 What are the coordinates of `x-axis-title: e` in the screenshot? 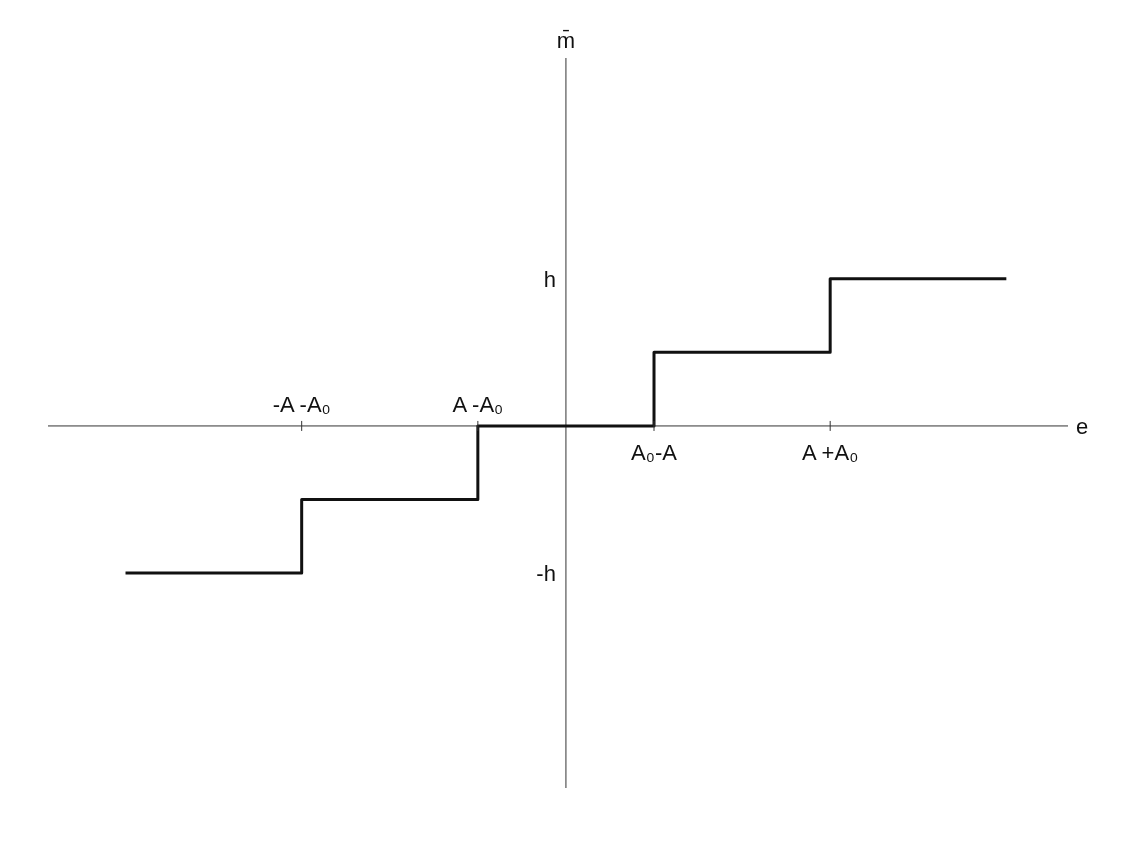 It's located at (1082, 426).